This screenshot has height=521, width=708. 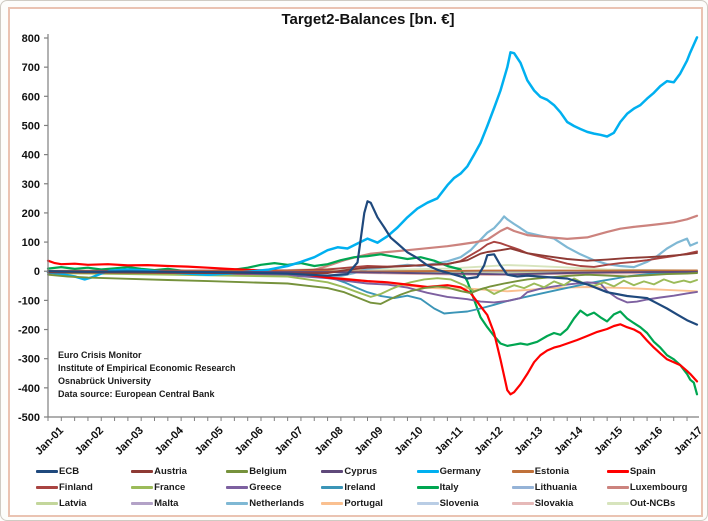 What do you see at coordinates (658, 487) in the screenshot?
I see `legend-label: Luxembourg` at bounding box center [658, 487].